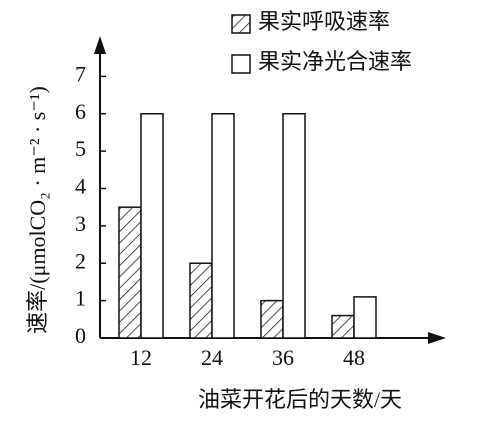 The image size is (498, 442). I want to click on x-tick-label: 36, so click(283, 357).